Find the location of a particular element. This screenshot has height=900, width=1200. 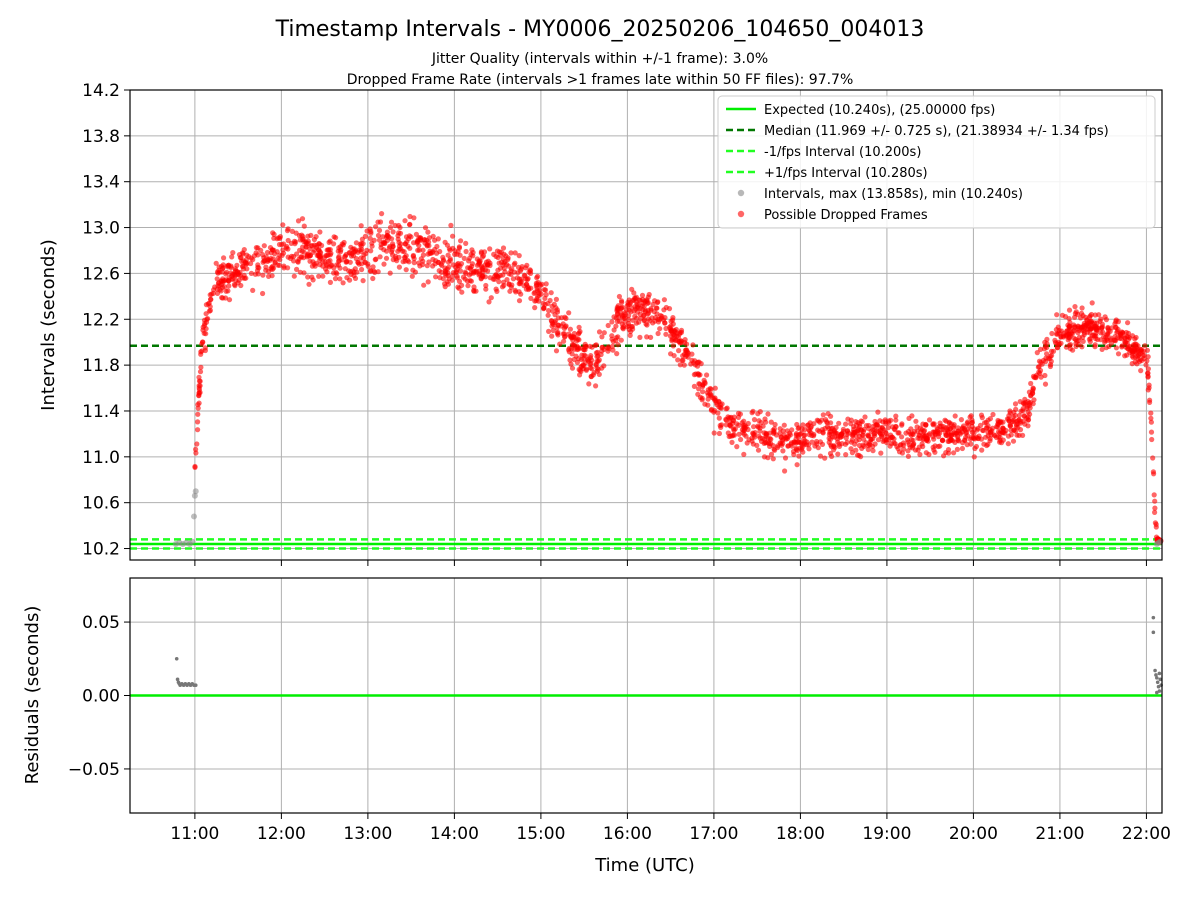

top-y-tick-label: 11.8 is located at coordinates (101, 366).